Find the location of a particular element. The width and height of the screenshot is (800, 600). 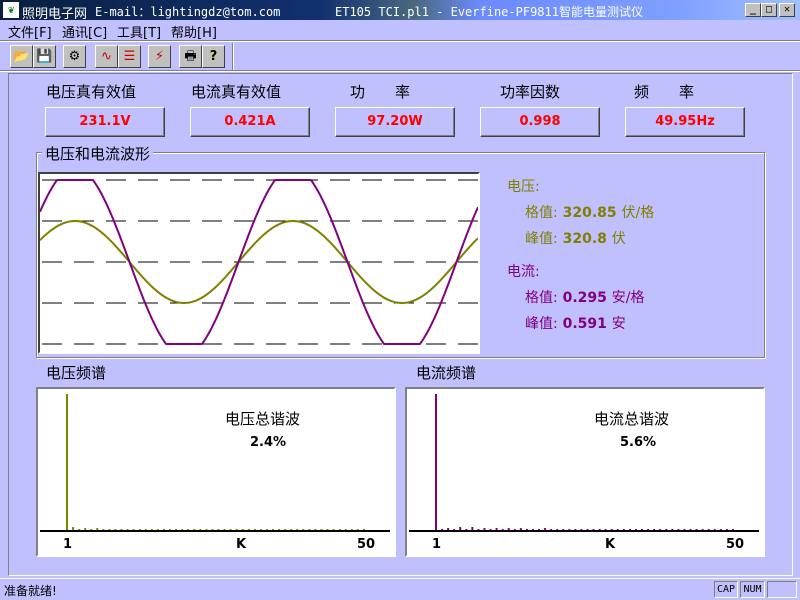

current-spectrum-panel is located at coordinates (585, 472).